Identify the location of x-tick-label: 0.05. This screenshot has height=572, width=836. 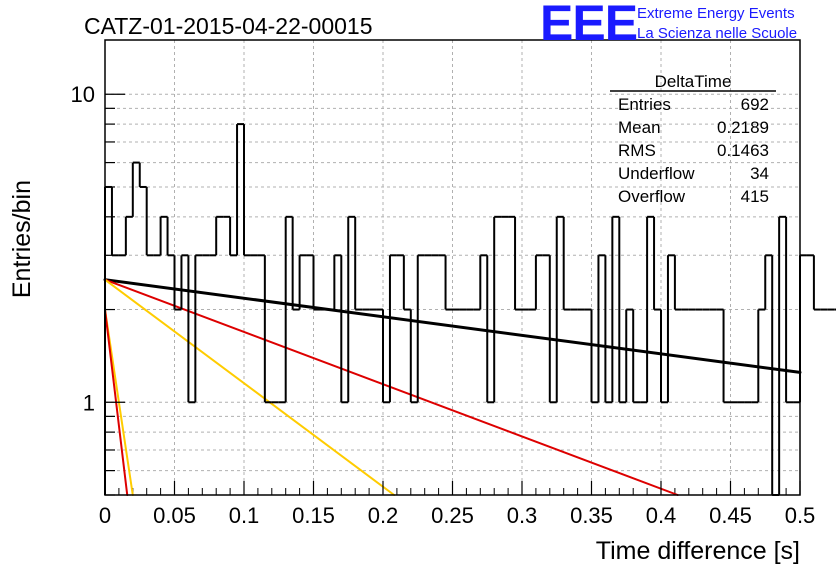
(174, 515).